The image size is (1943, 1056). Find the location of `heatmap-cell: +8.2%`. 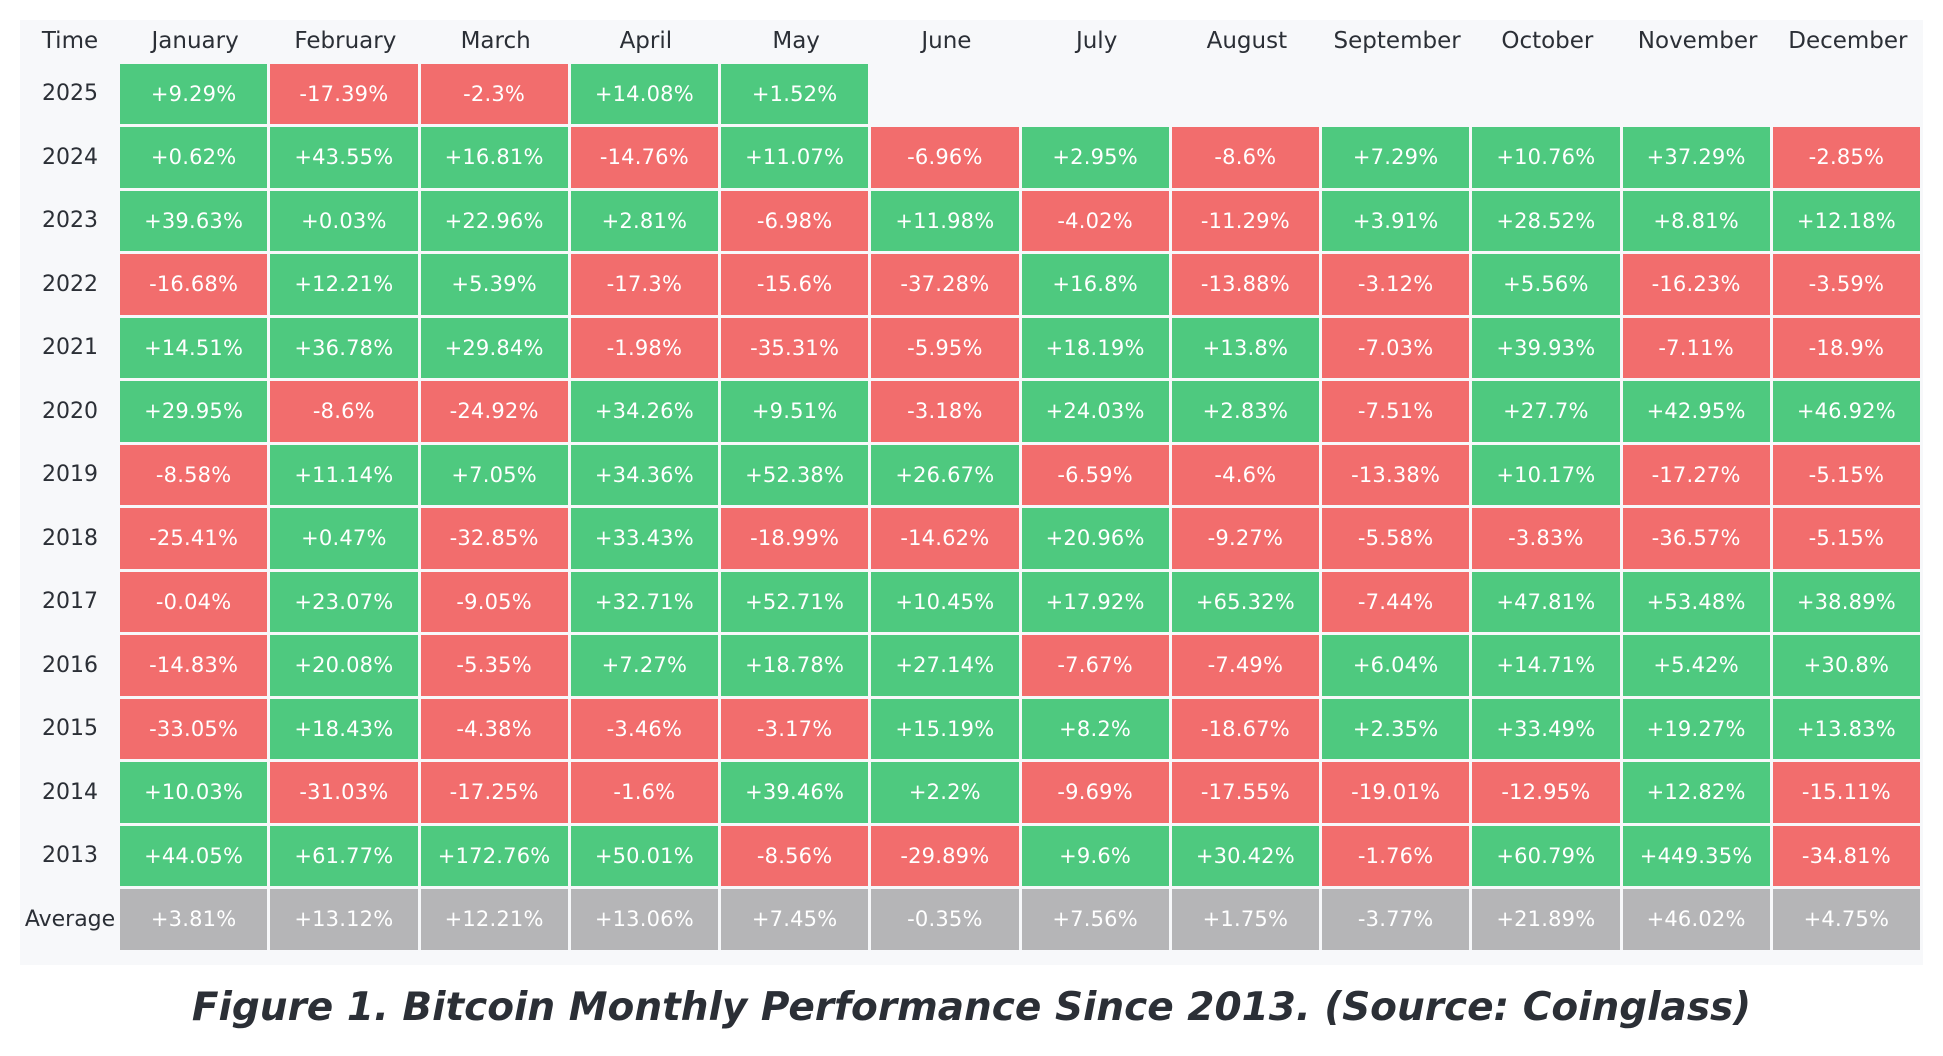

heatmap-cell: +8.2% is located at coordinates (1095, 728).